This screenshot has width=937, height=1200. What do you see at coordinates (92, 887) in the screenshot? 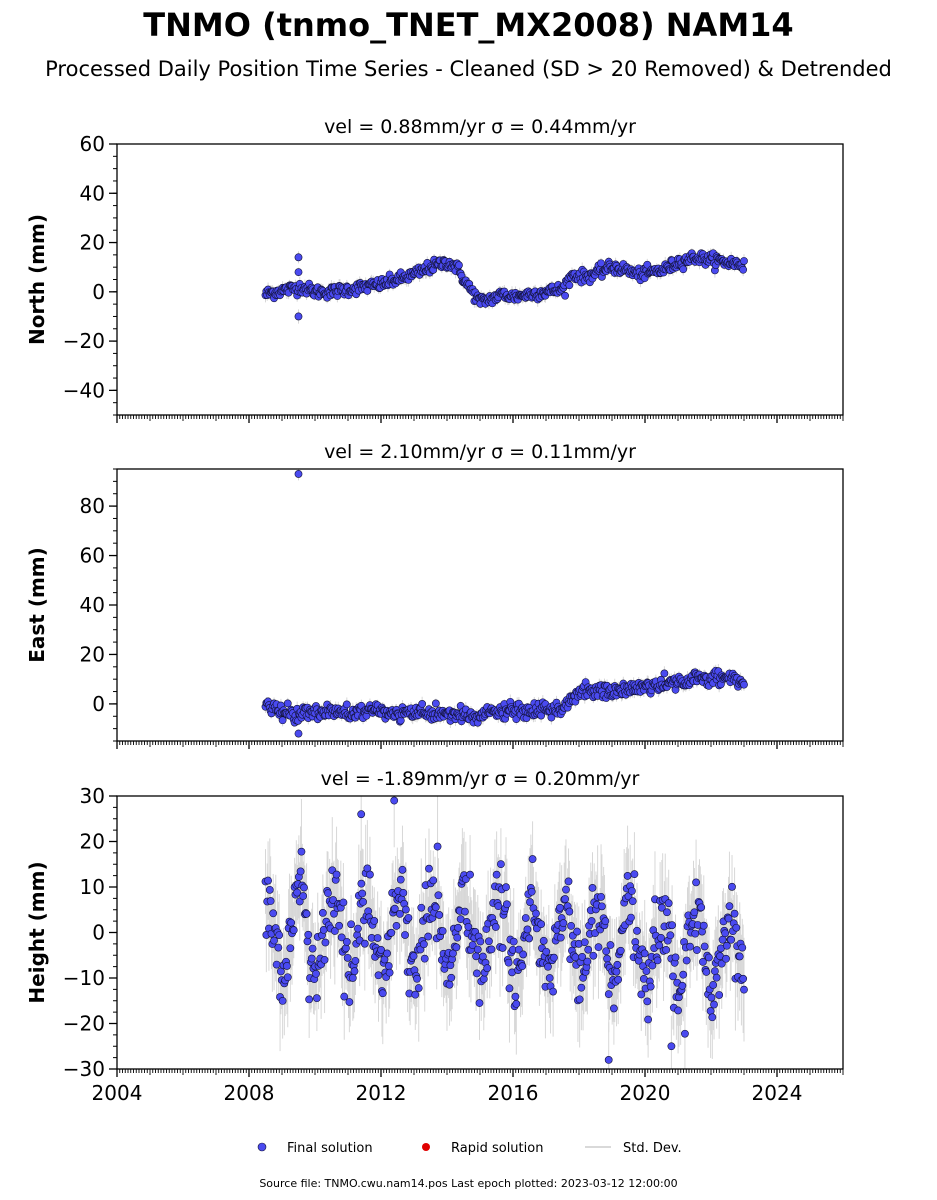
I see `y-tick-label: 10` at bounding box center [92, 887].